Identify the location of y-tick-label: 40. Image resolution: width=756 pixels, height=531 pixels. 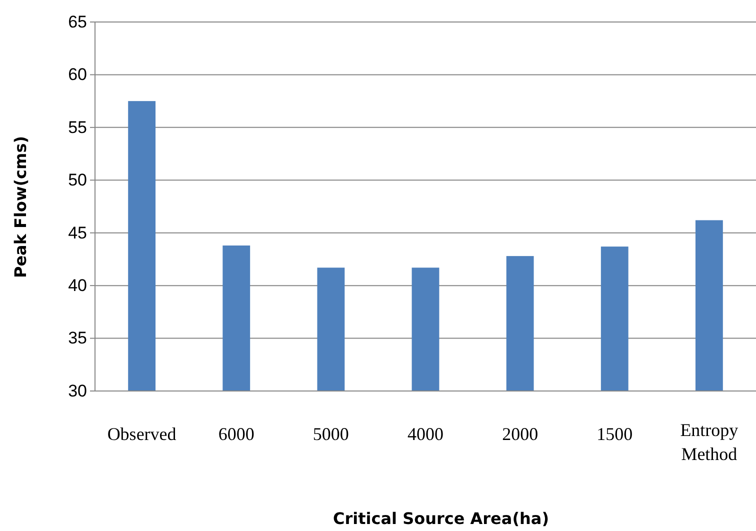
(77, 286).